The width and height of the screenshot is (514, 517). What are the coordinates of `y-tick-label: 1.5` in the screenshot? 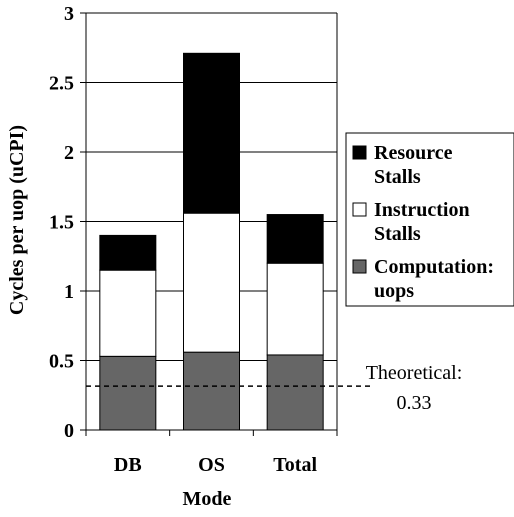 It's located at (61, 223).